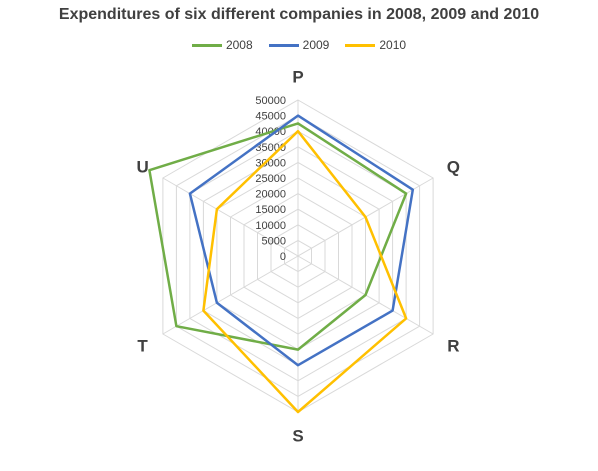 Image resolution: width=598 pixels, height=471 pixels. Describe the element at coordinates (270, 210) in the screenshot. I see `tick-label: 15000` at that location.